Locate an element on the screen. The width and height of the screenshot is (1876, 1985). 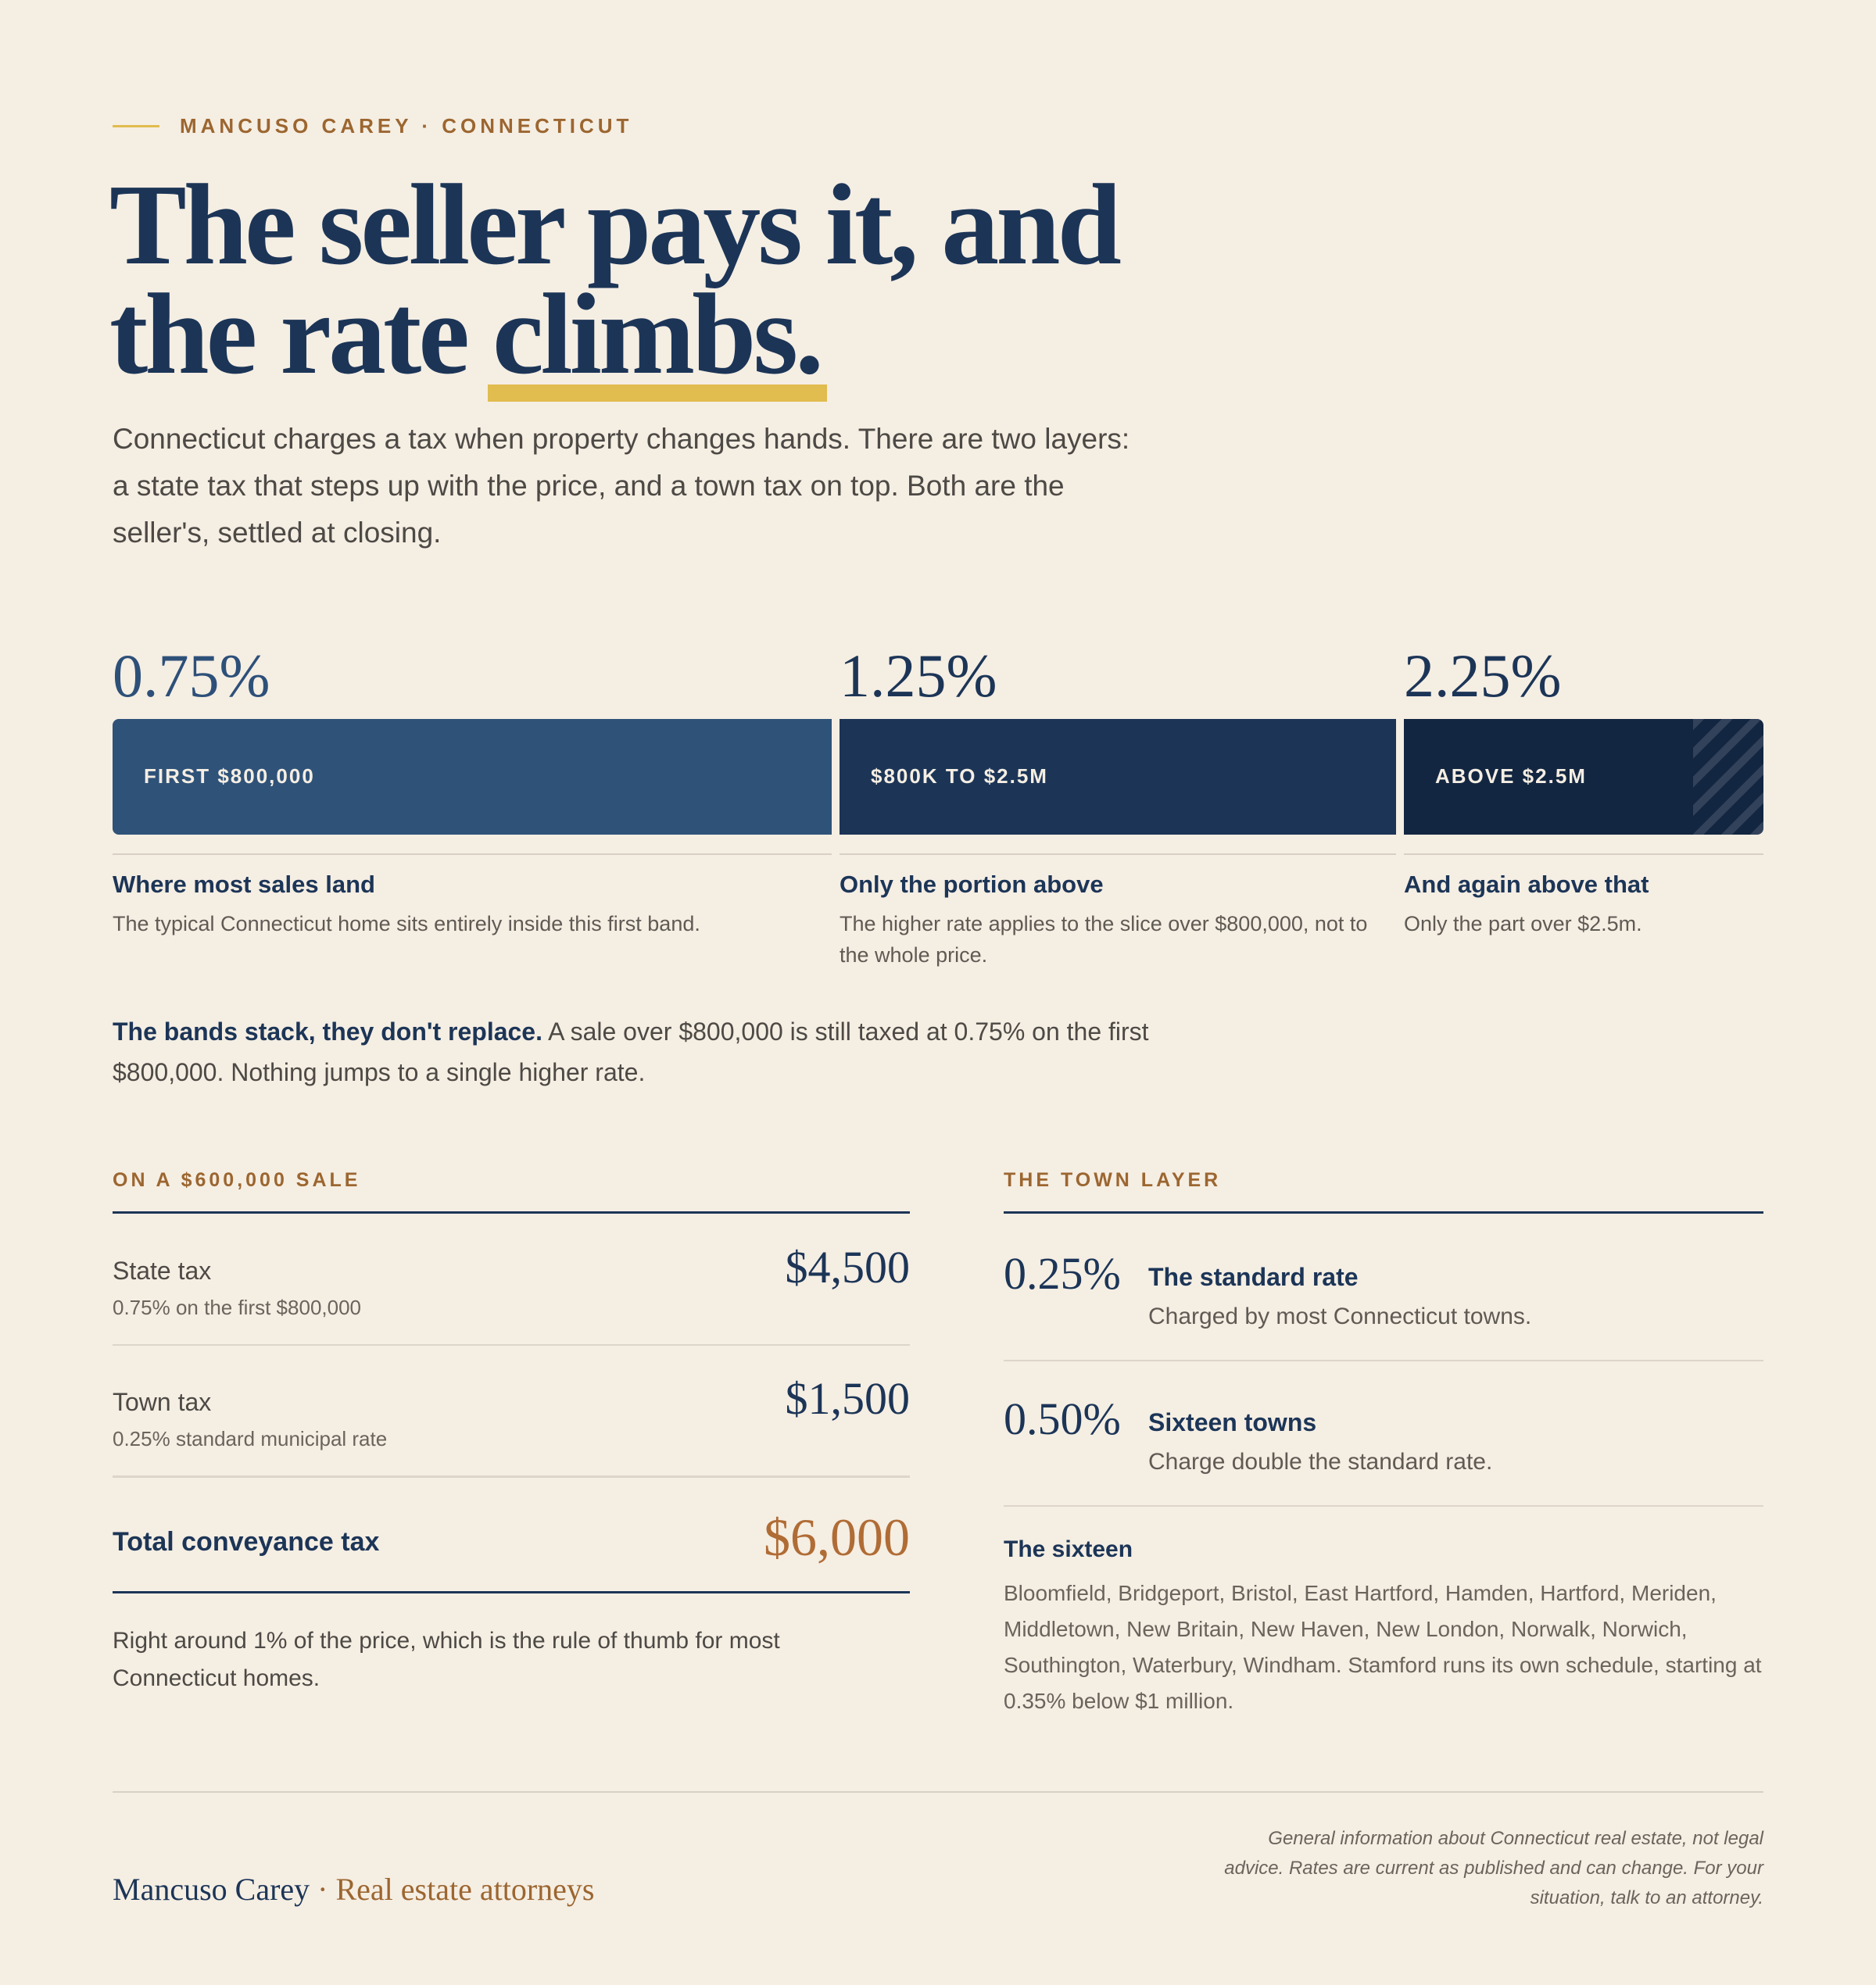
town-double-desc: Charge double the standard rate. is located at coordinates (1320, 1462).